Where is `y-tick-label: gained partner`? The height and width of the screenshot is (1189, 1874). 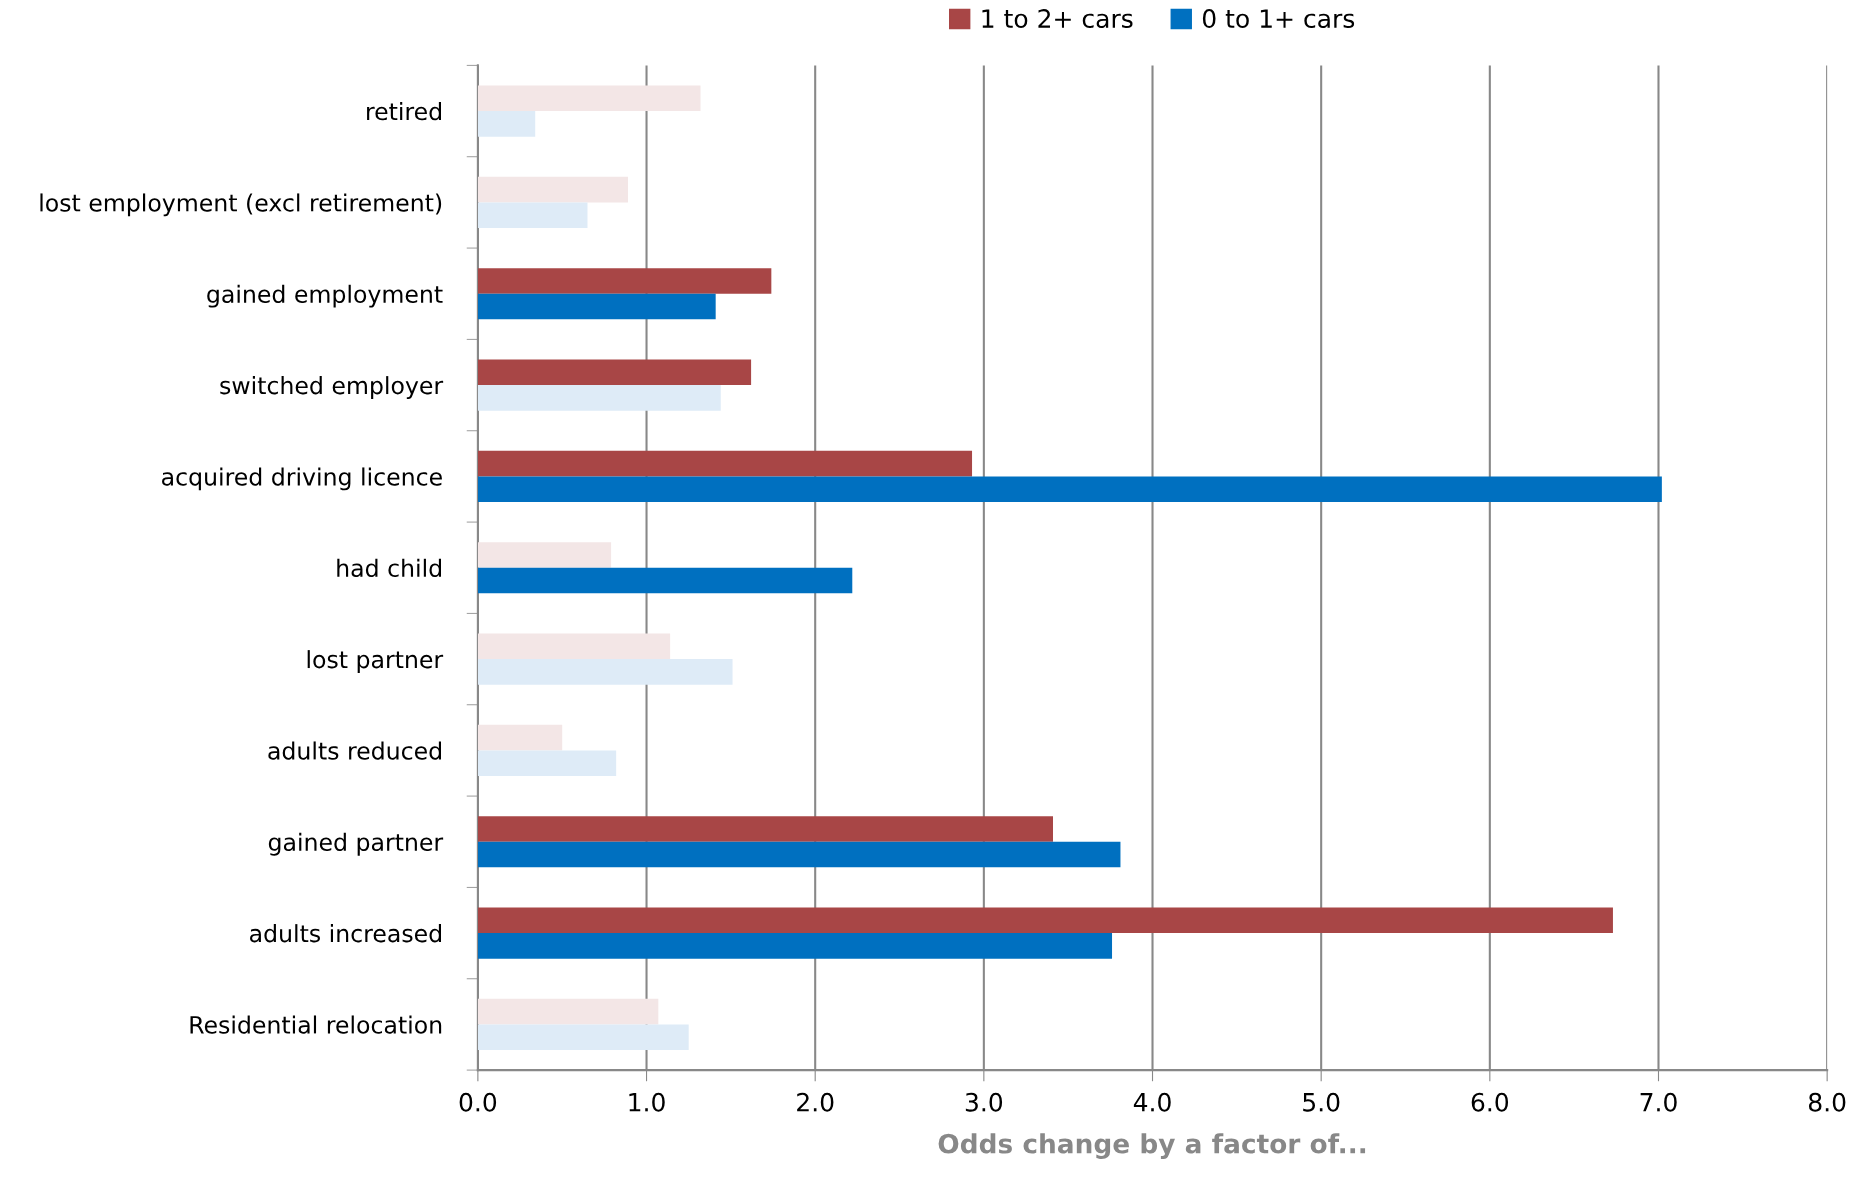 y-tick-label: gained partner is located at coordinates (356, 844).